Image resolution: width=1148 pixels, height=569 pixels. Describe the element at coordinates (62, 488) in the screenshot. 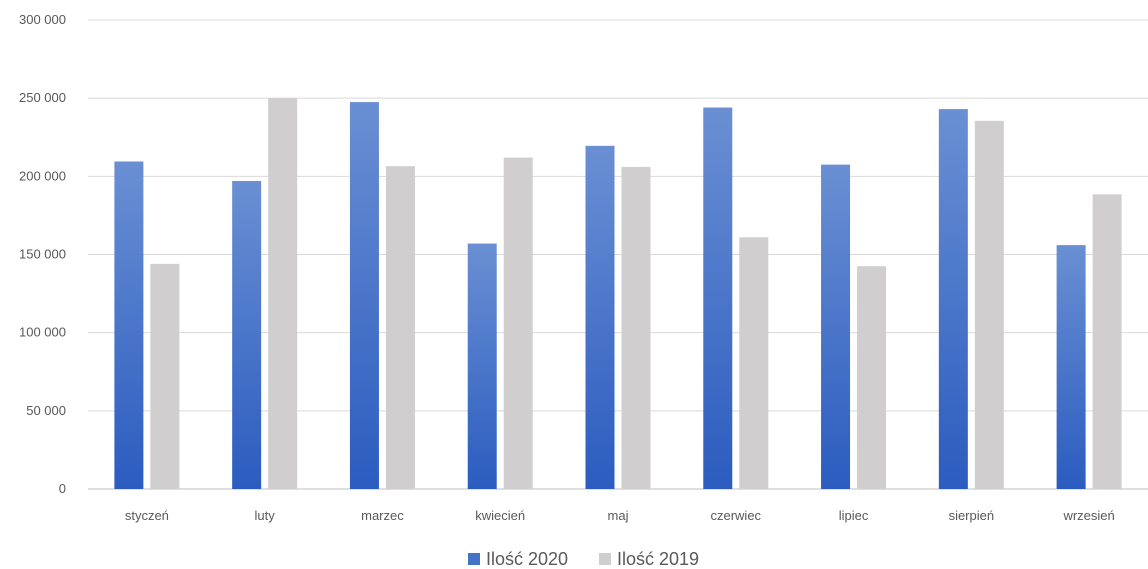

I see `y-tick-label: 0` at that location.